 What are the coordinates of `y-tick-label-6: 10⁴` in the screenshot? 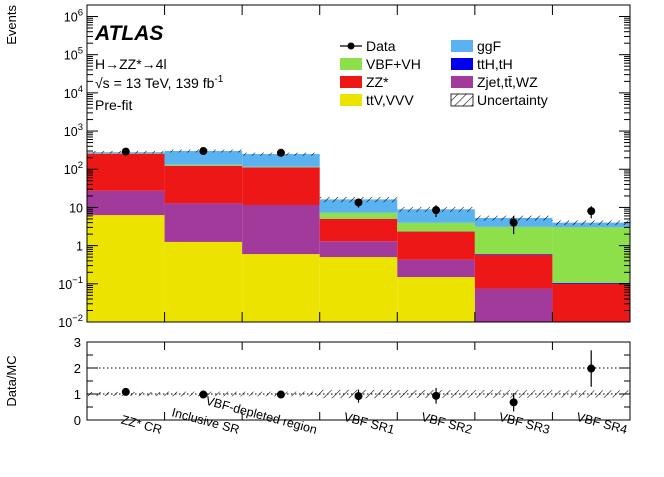 It's located at (73, 92).